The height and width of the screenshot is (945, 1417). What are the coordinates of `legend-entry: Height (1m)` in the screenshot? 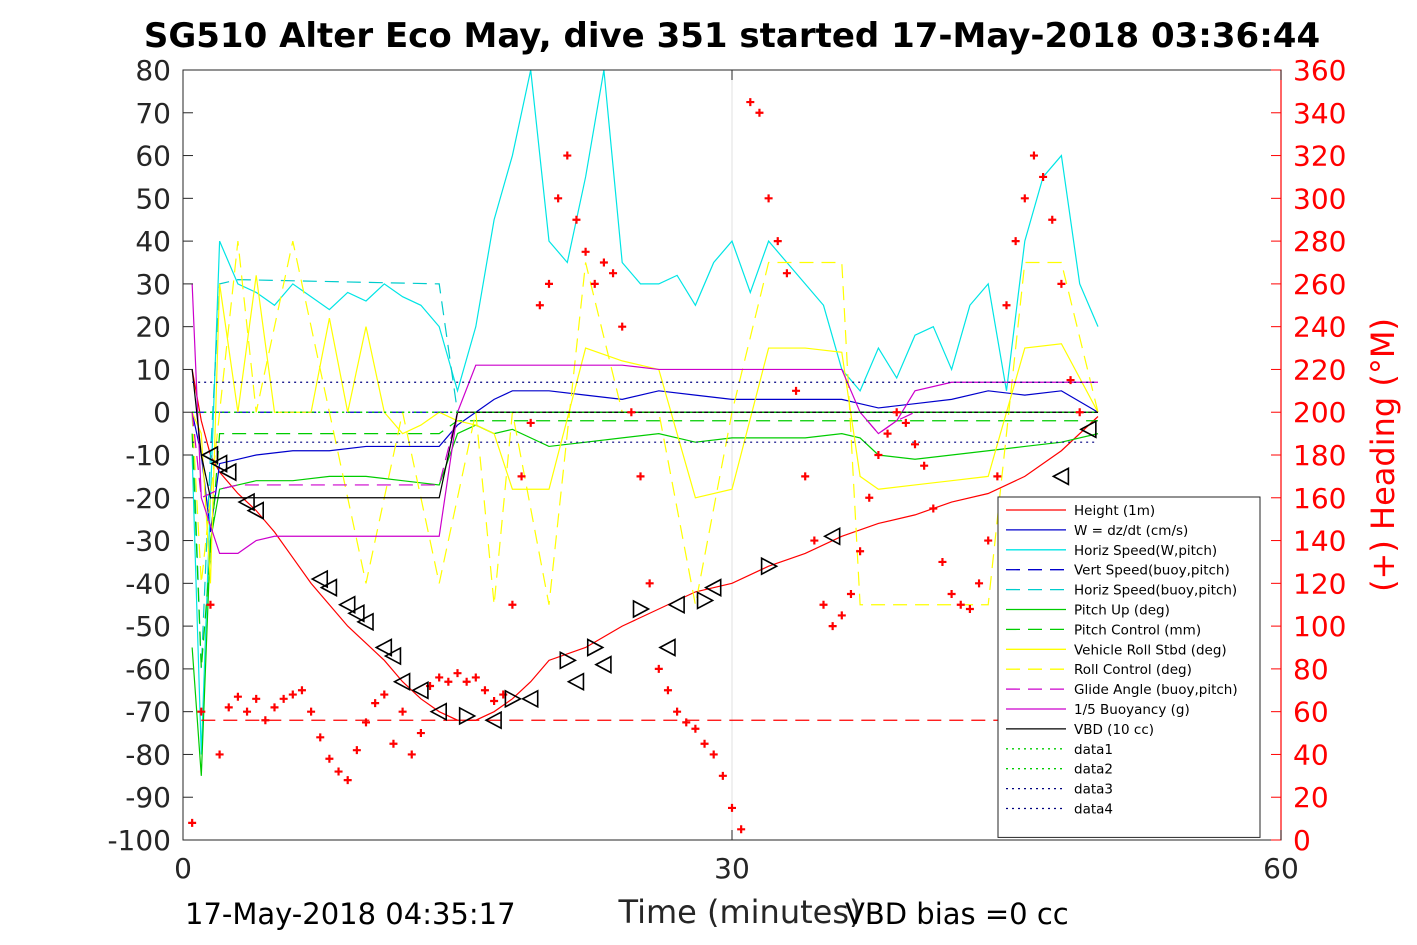 It's located at (1114, 511).